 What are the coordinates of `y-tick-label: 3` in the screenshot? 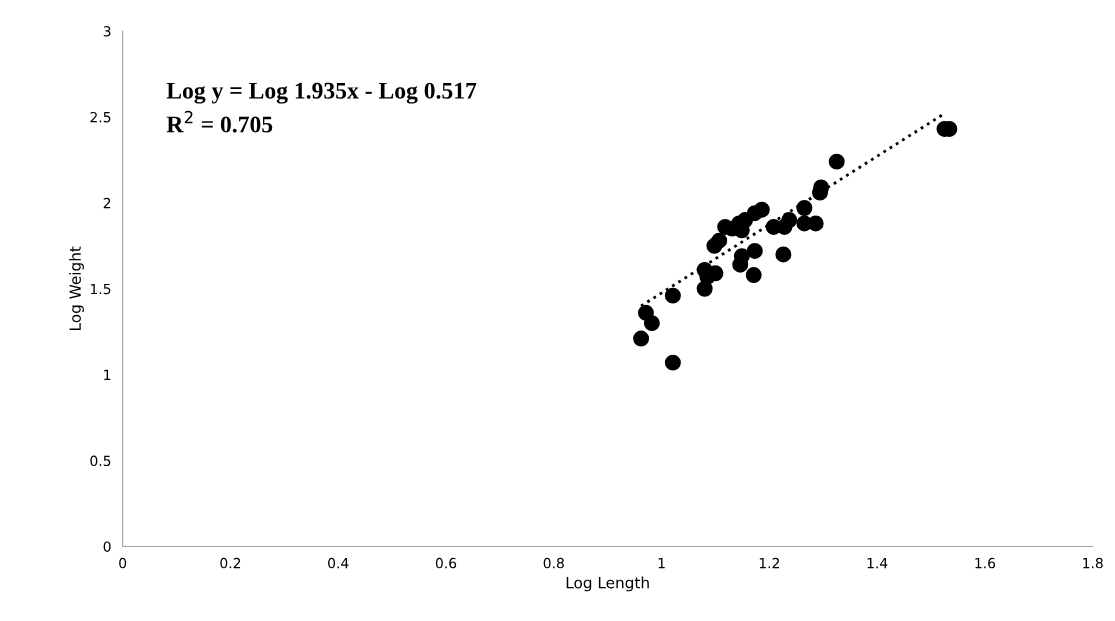 It's located at (107, 31).